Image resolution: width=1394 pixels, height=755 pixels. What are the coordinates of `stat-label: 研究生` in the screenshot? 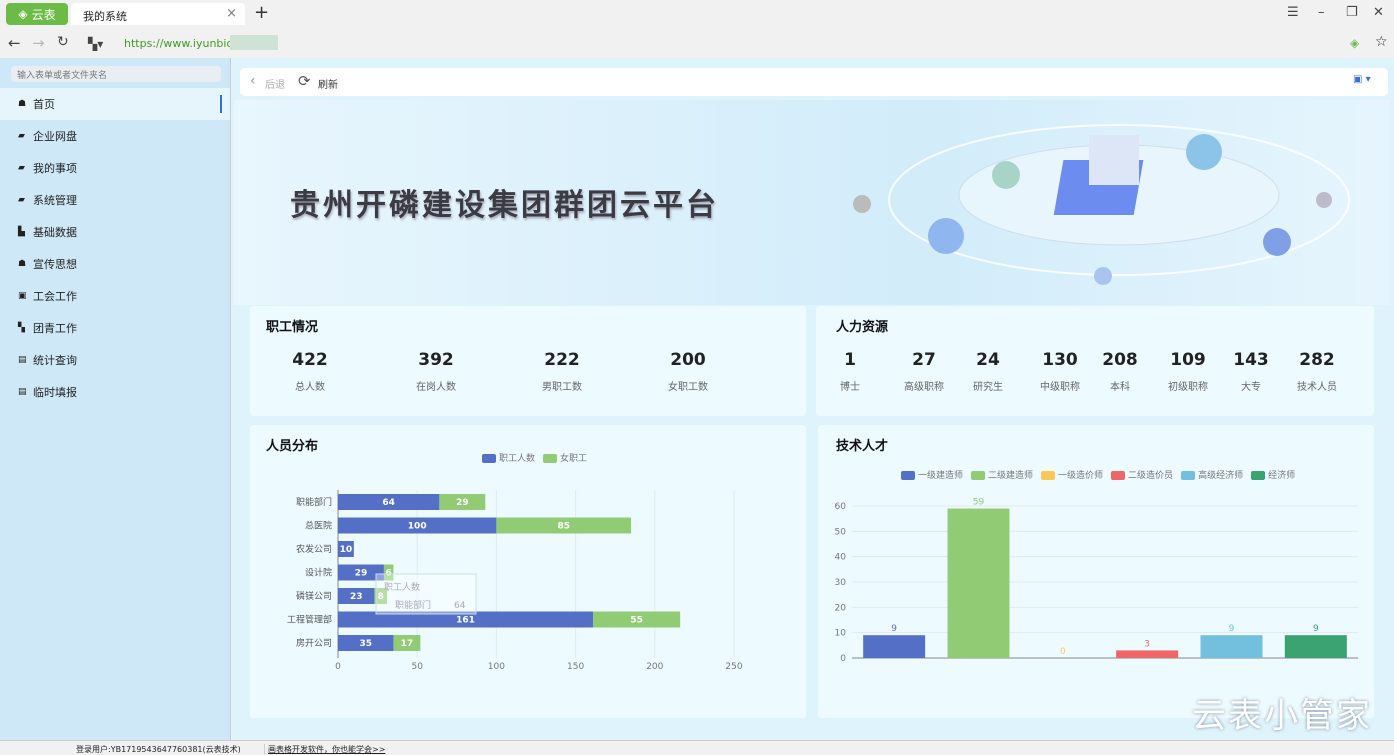 It's located at (988, 387).